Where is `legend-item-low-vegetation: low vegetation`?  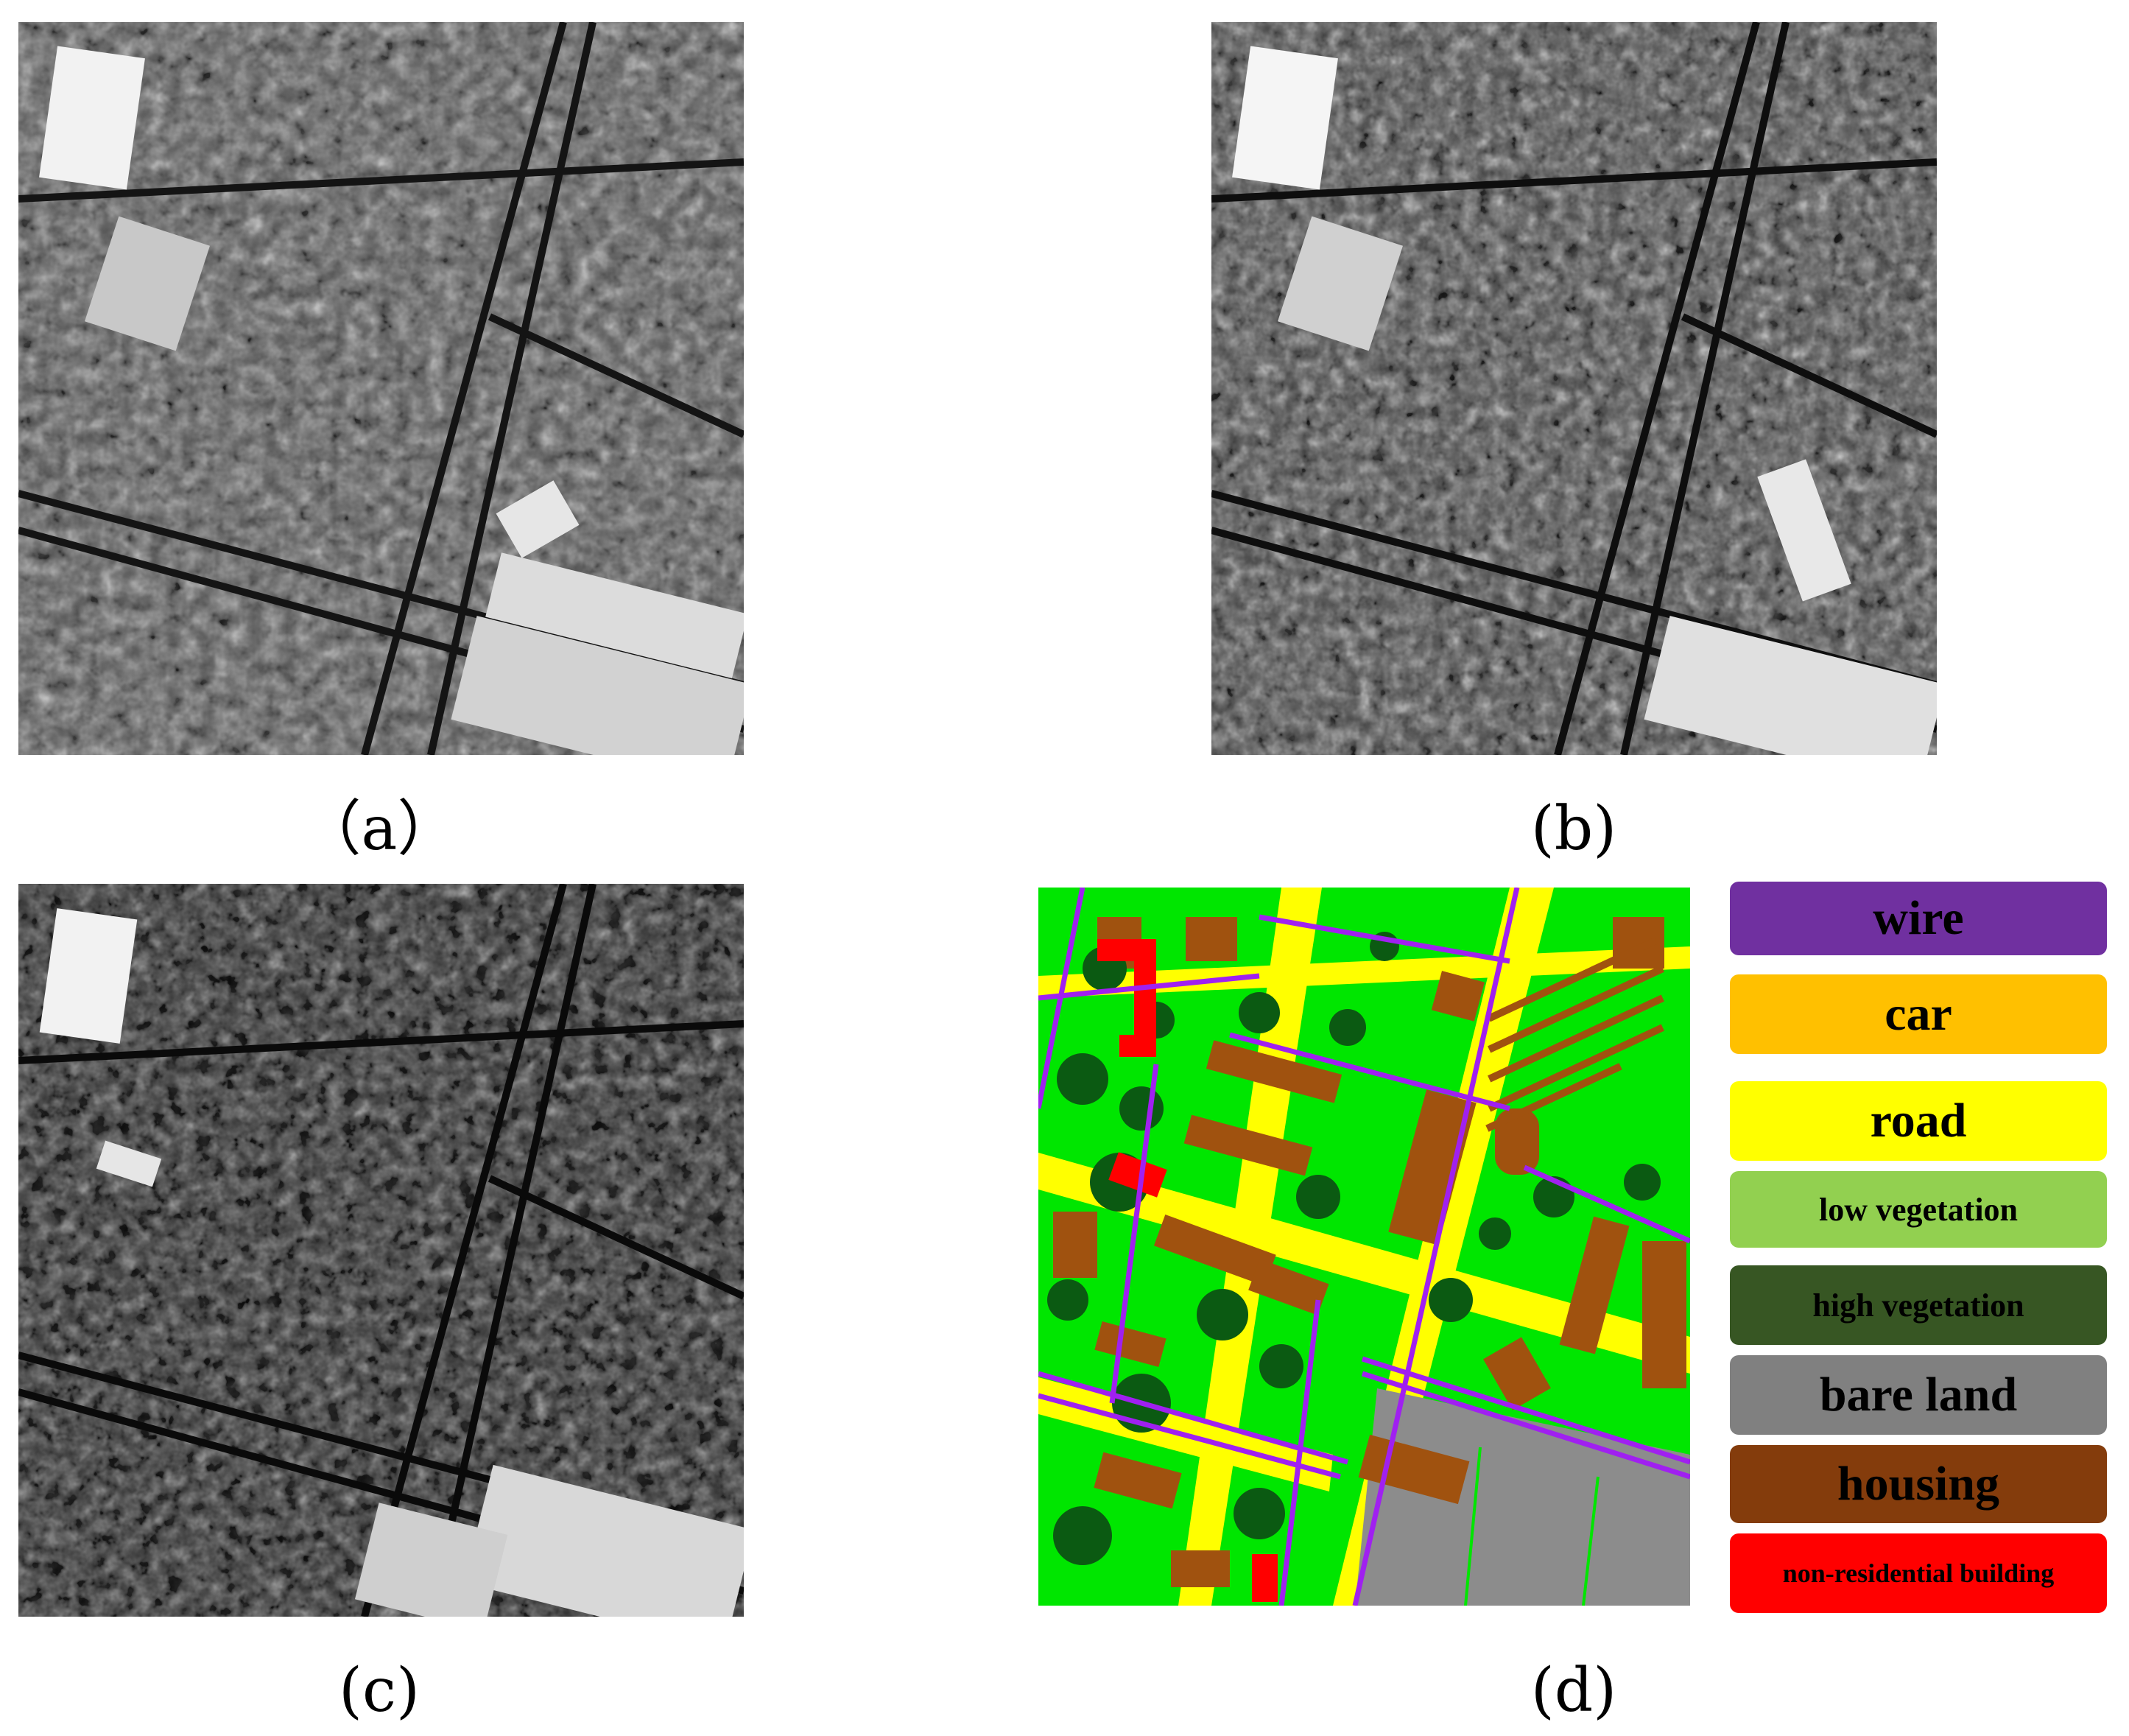 legend-item-low-vegetation: low vegetation is located at coordinates (1918, 1209).